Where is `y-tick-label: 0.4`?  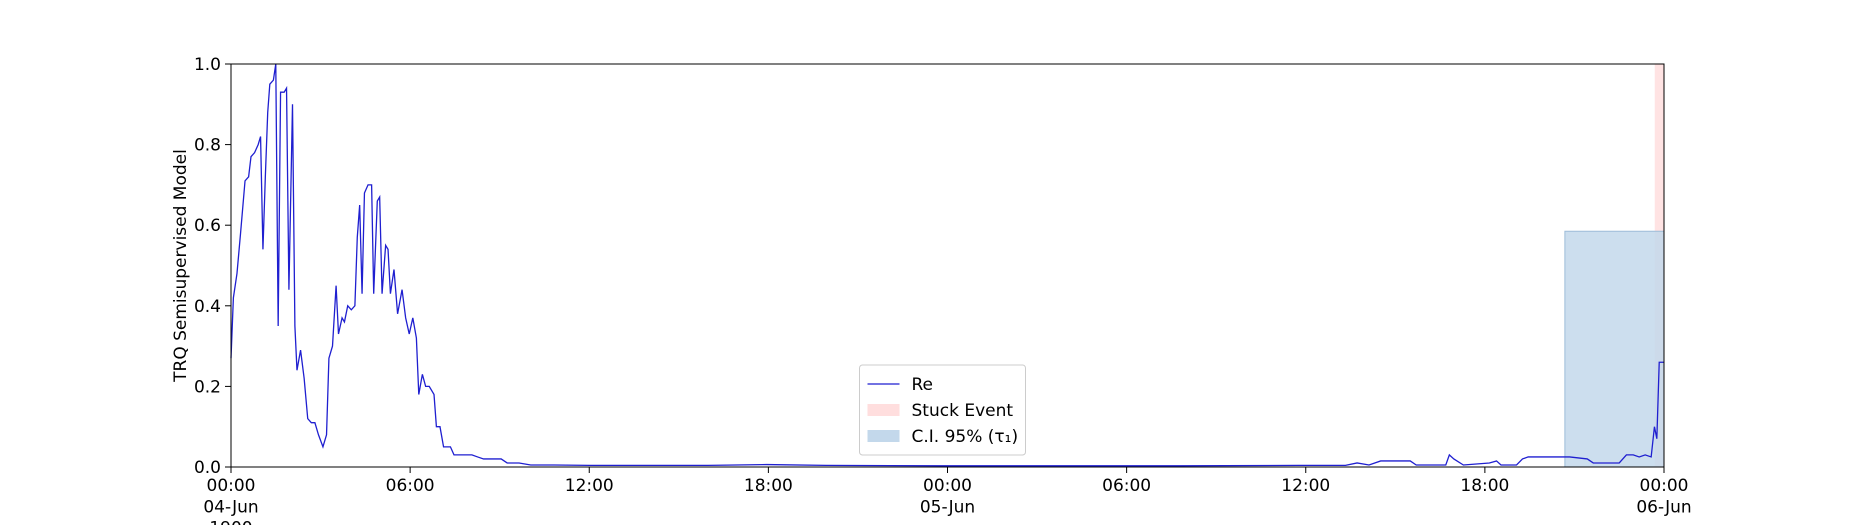
y-tick-label: 0.4 is located at coordinates (207, 307).